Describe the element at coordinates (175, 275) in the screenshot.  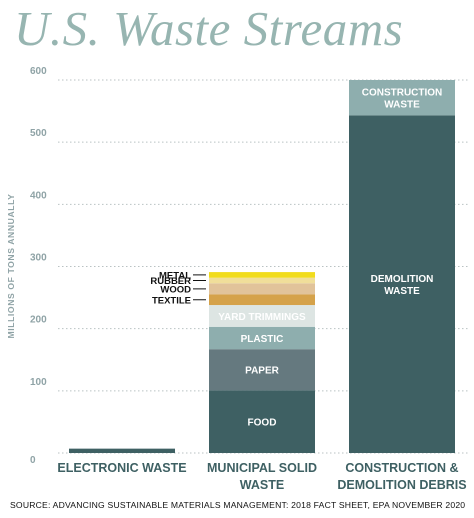
I see `segment-label: METAL` at that location.